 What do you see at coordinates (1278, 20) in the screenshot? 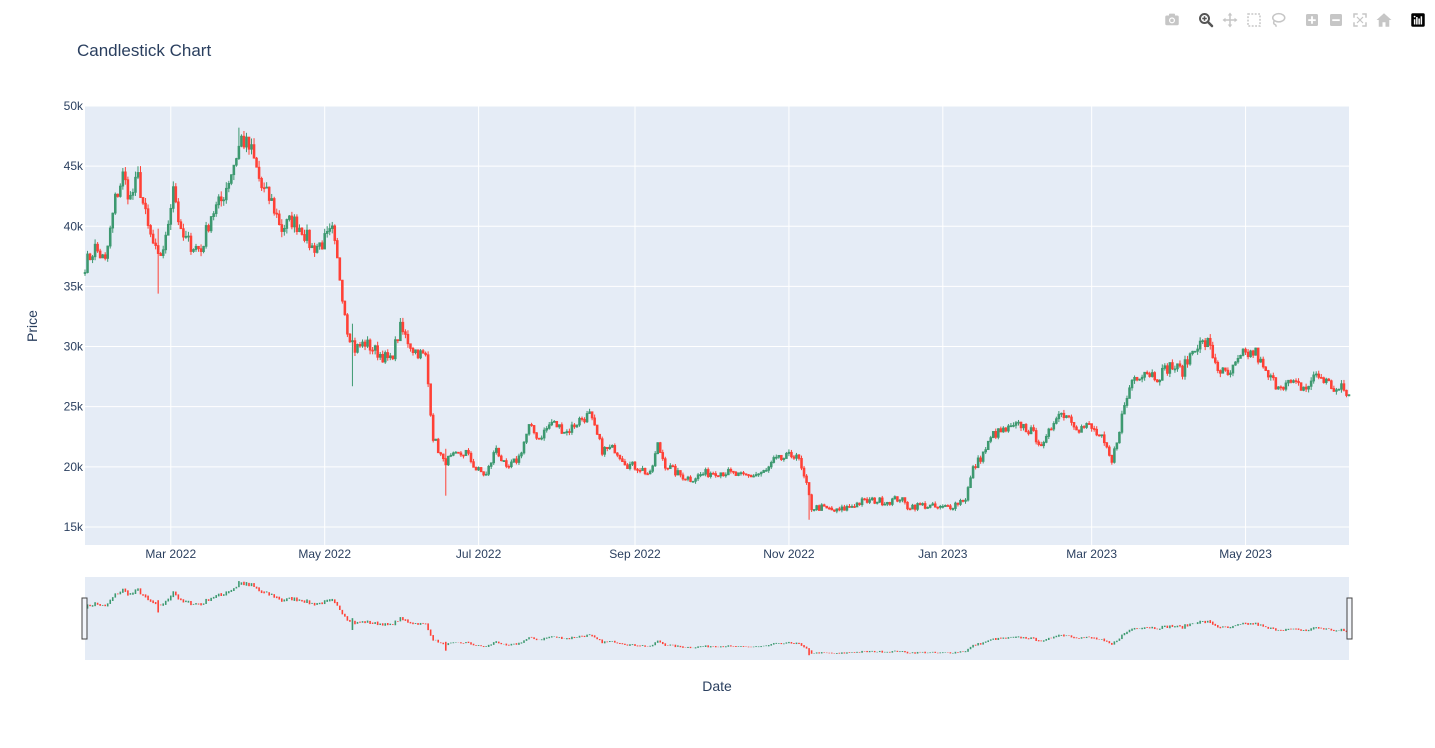
I see `lasso-select-icon` at bounding box center [1278, 20].